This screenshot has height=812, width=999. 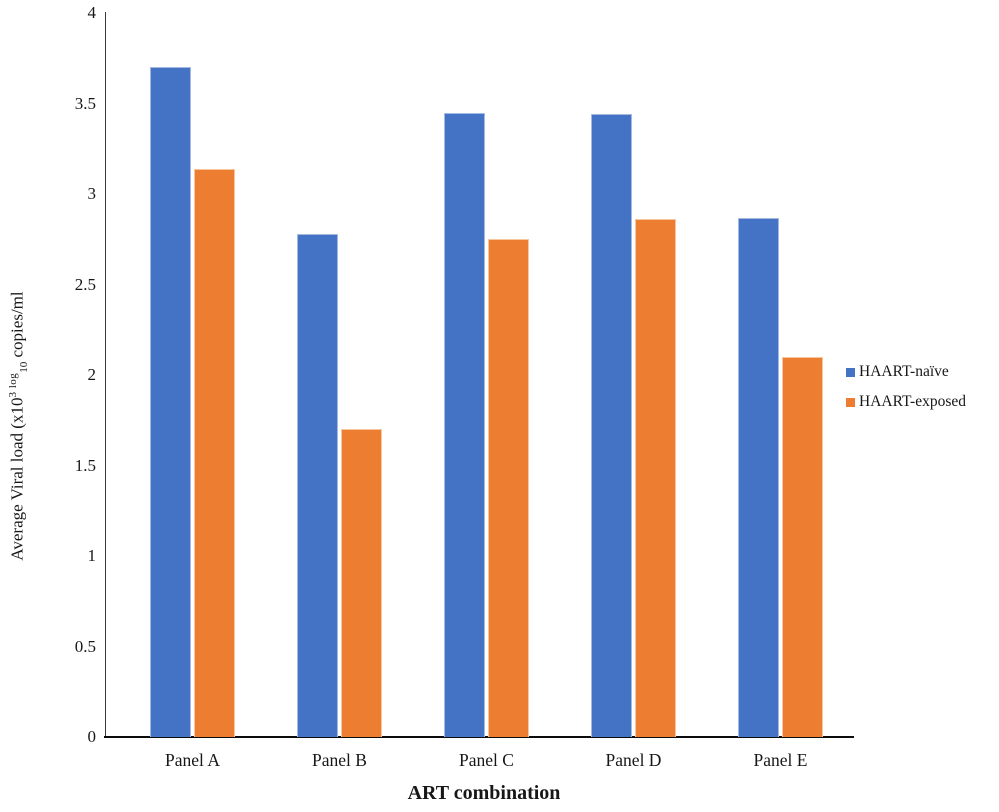 I want to click on x-category-label-panel-d: Panel D, so click(x=633, y=760).